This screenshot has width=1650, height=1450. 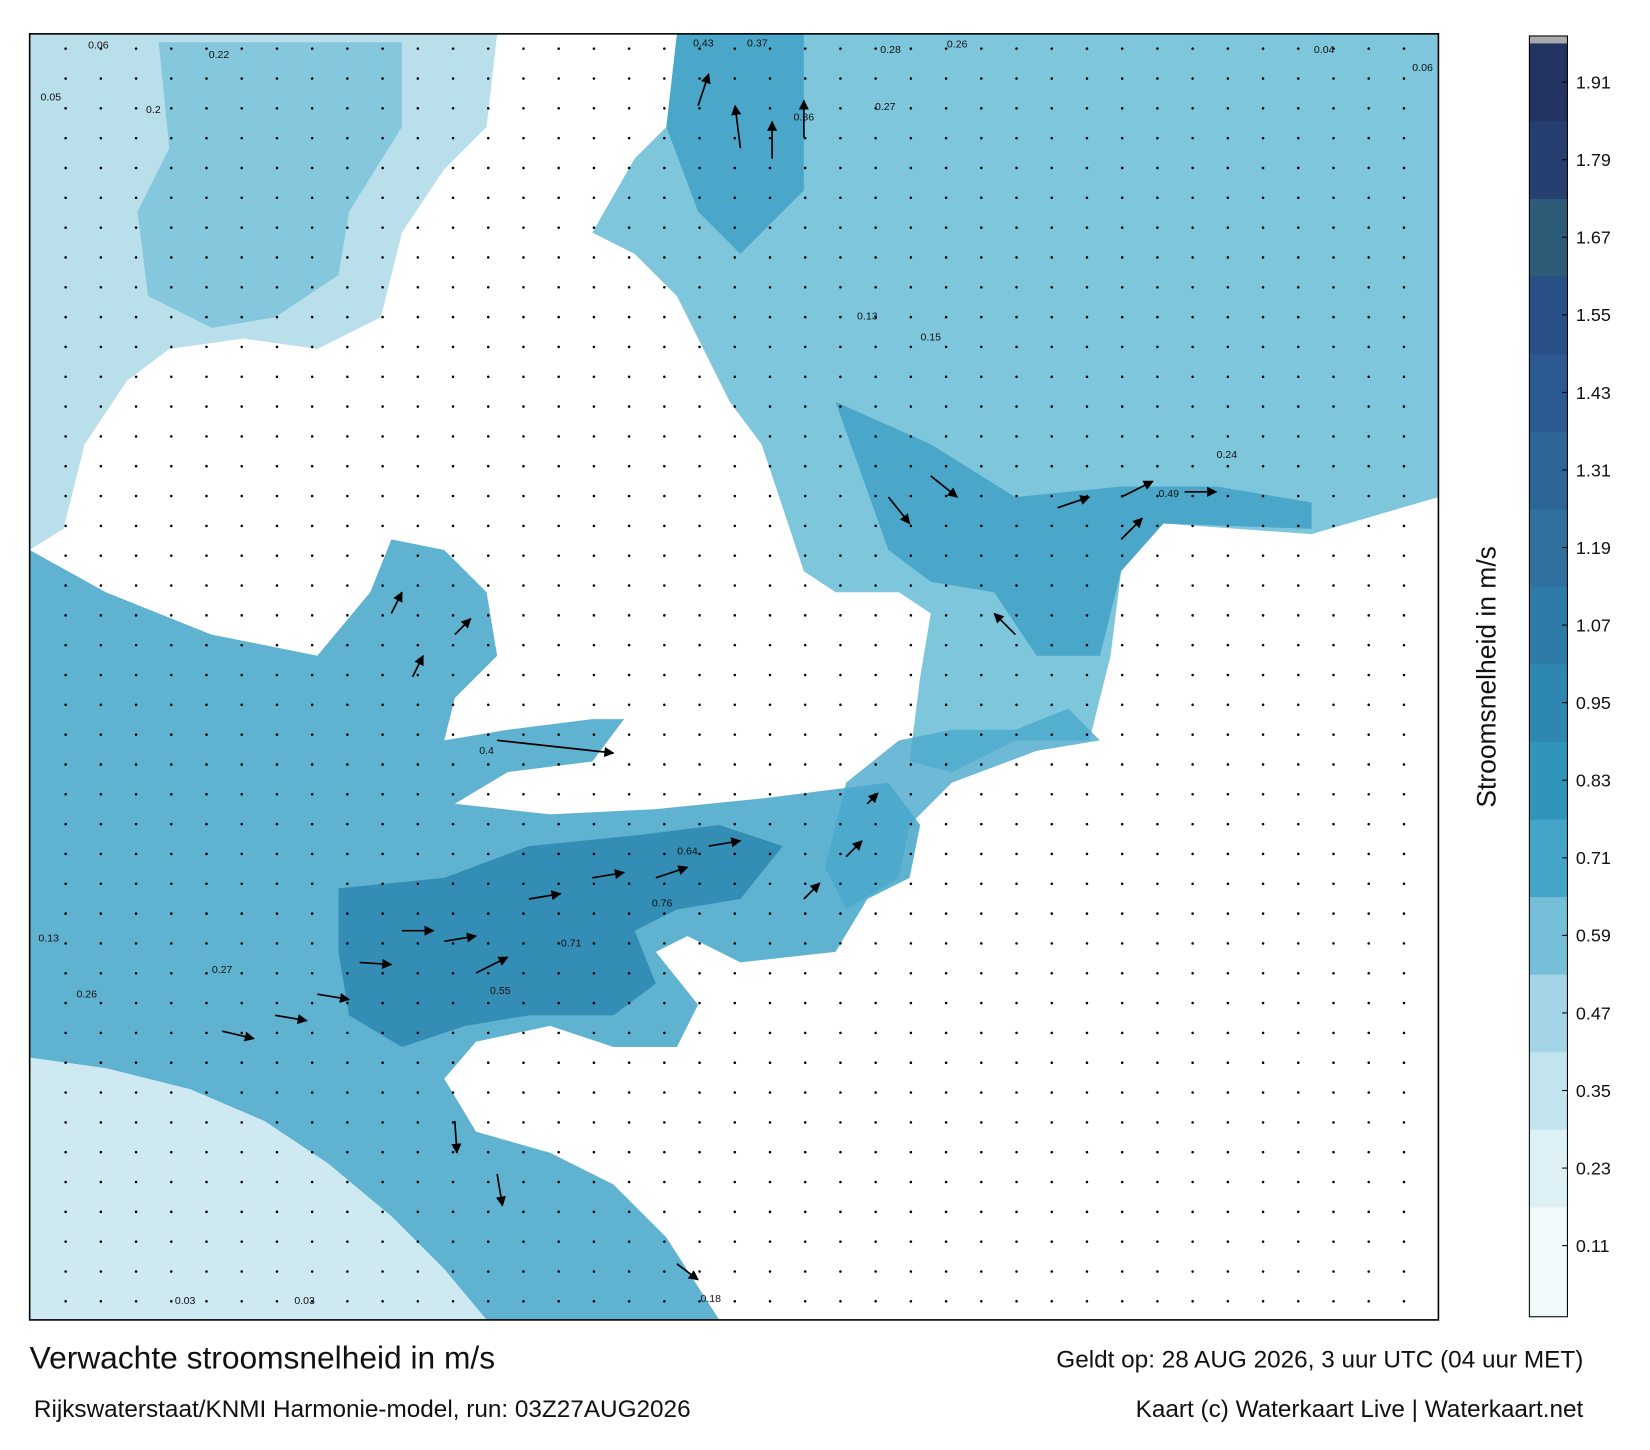 I want to click on speed-label: 0.36, so click(x=804, y=118).